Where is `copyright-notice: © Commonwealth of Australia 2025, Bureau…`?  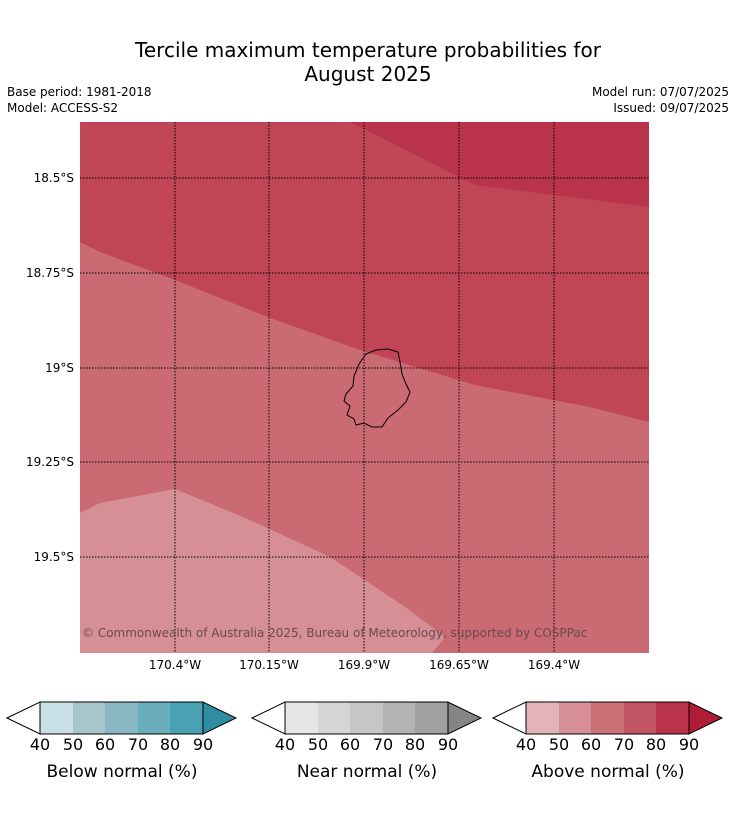
copyright-notice: © Commonwealth of Australia 2025, Bureau… is located at coordinates (335, 633).